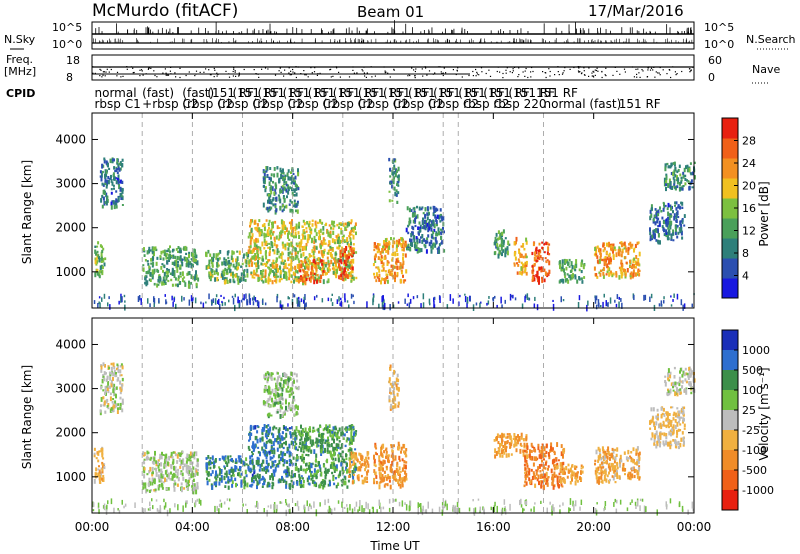  Describe the element at coordinates (392, 32) in the screenshot. I see `nsky-trace` at that location.